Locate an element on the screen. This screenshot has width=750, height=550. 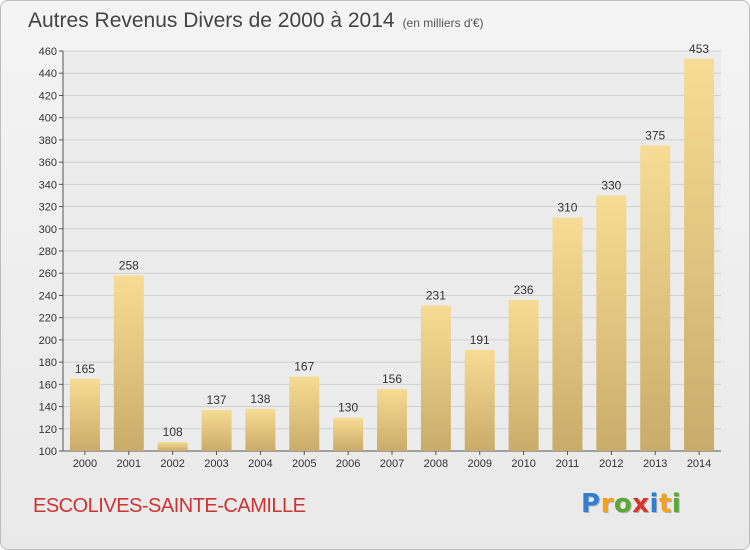
y-tick-label: 280 is located at coordinates (48, 252).